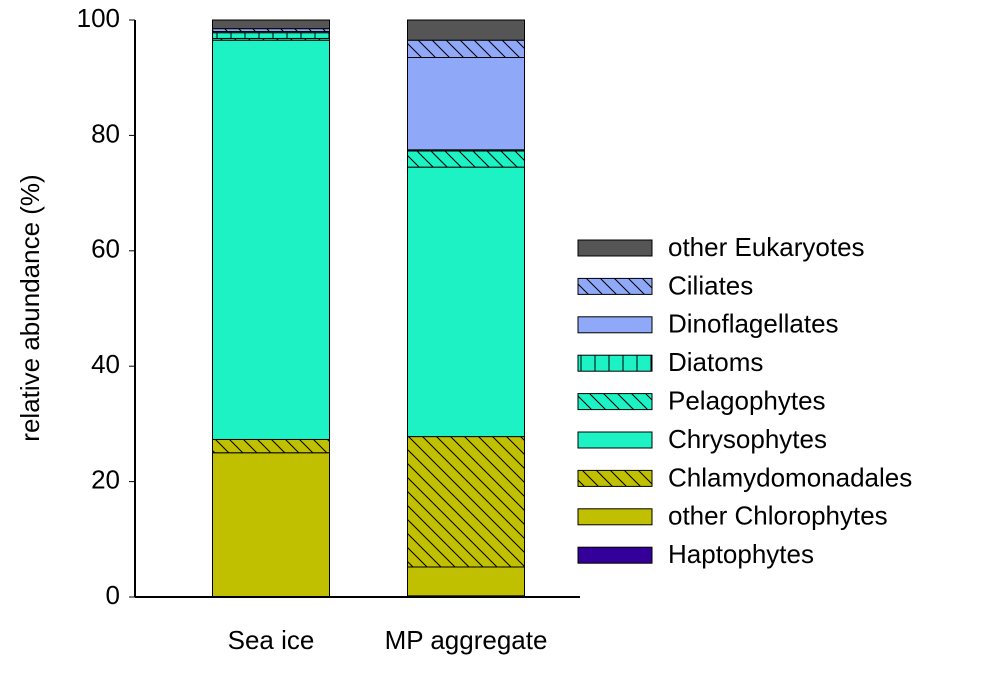 Image resolution: width=989 pixels, height=678 pixels. Describe the element at coordinates (753, 324) in the screenshot. I see `legend-label: Dinoflagellates` at that location.